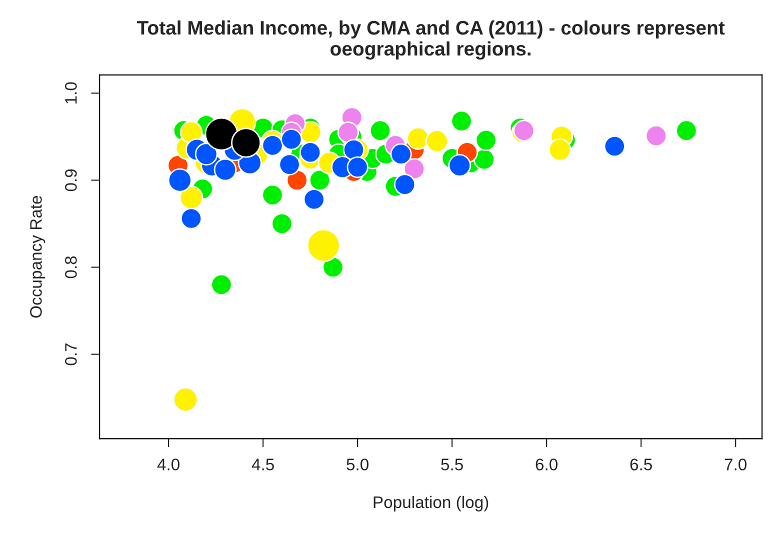  I want to click on x-axis-title: Population (log), so click(431, 504).